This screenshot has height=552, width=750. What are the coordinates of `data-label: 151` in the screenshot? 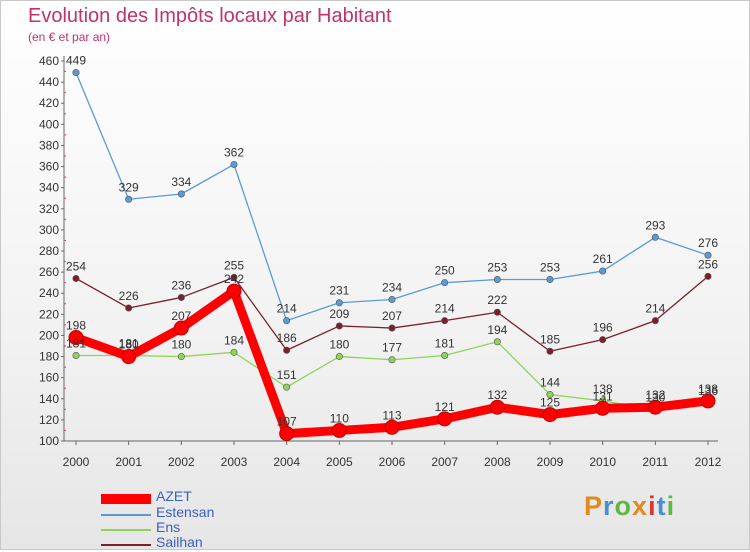 It's located at (287, 375).